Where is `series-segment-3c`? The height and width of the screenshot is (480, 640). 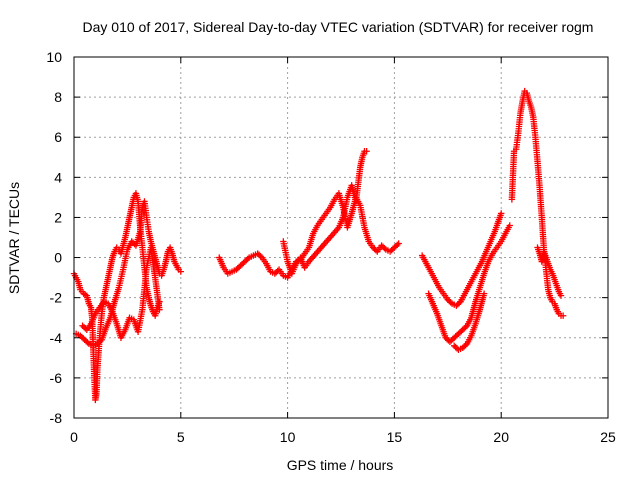
series-segment-3c is located at coordinates (469, 322).